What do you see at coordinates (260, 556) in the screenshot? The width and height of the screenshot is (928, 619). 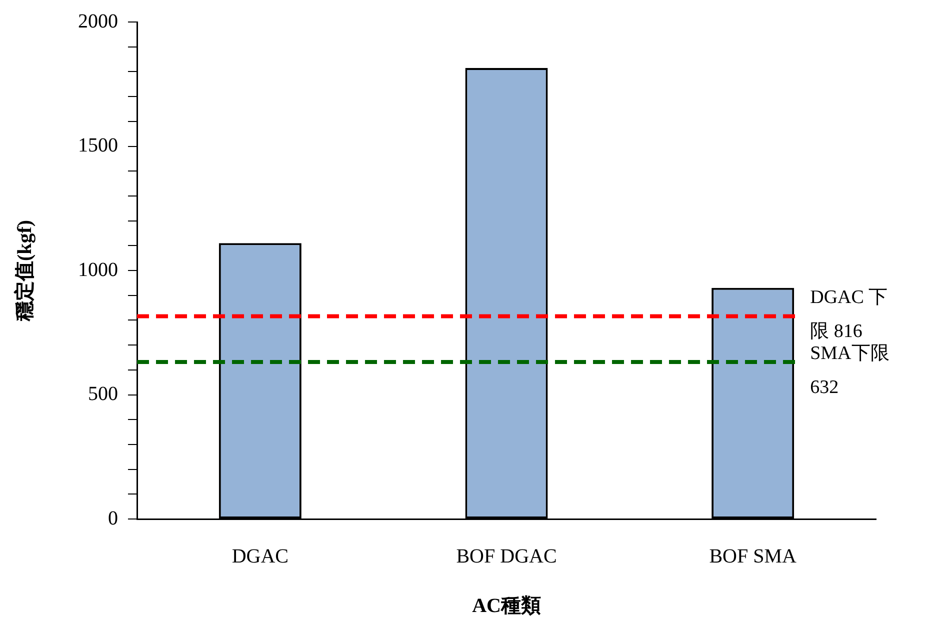 I see `x-tick-label: DGAC` at bounding box center [260, 556].